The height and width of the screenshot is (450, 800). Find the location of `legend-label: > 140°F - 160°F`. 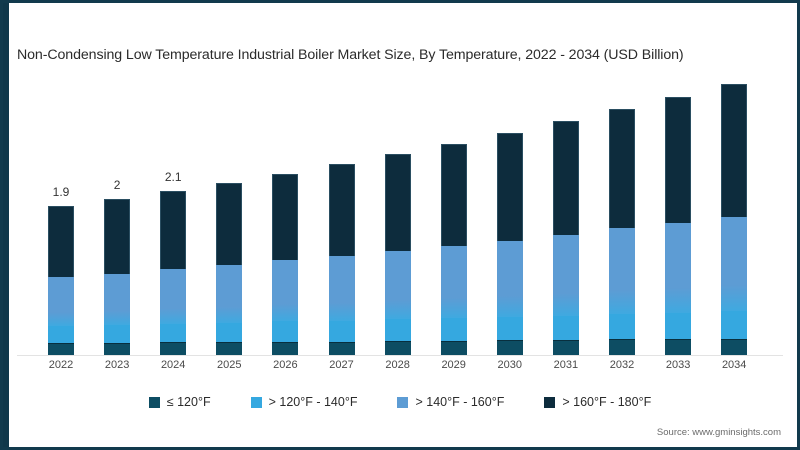

legend-label: > 140°F - 160°F is located at coordinates (460, 402).